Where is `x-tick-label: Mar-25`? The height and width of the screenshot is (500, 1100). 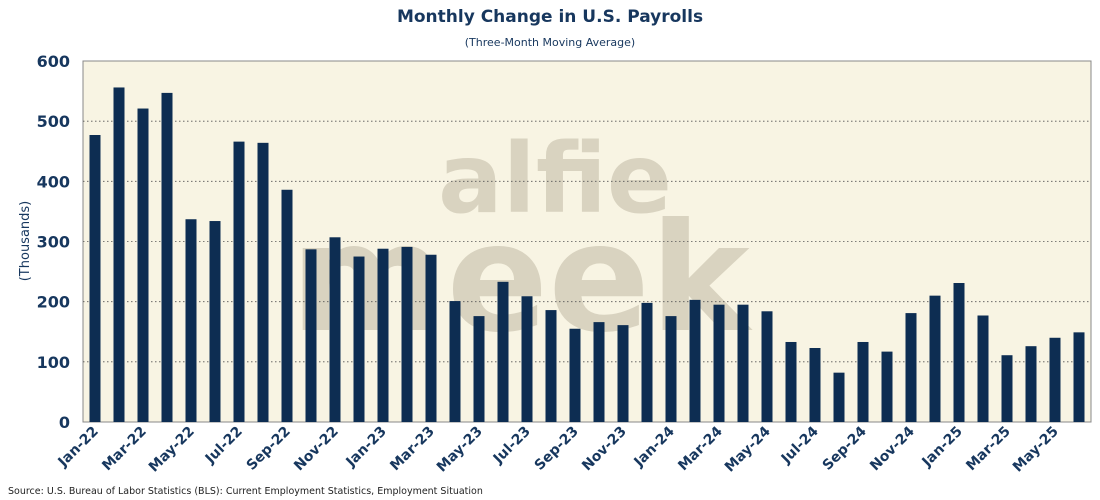
x-tick-label: Mar-25 is located at coordinates (988, 449).